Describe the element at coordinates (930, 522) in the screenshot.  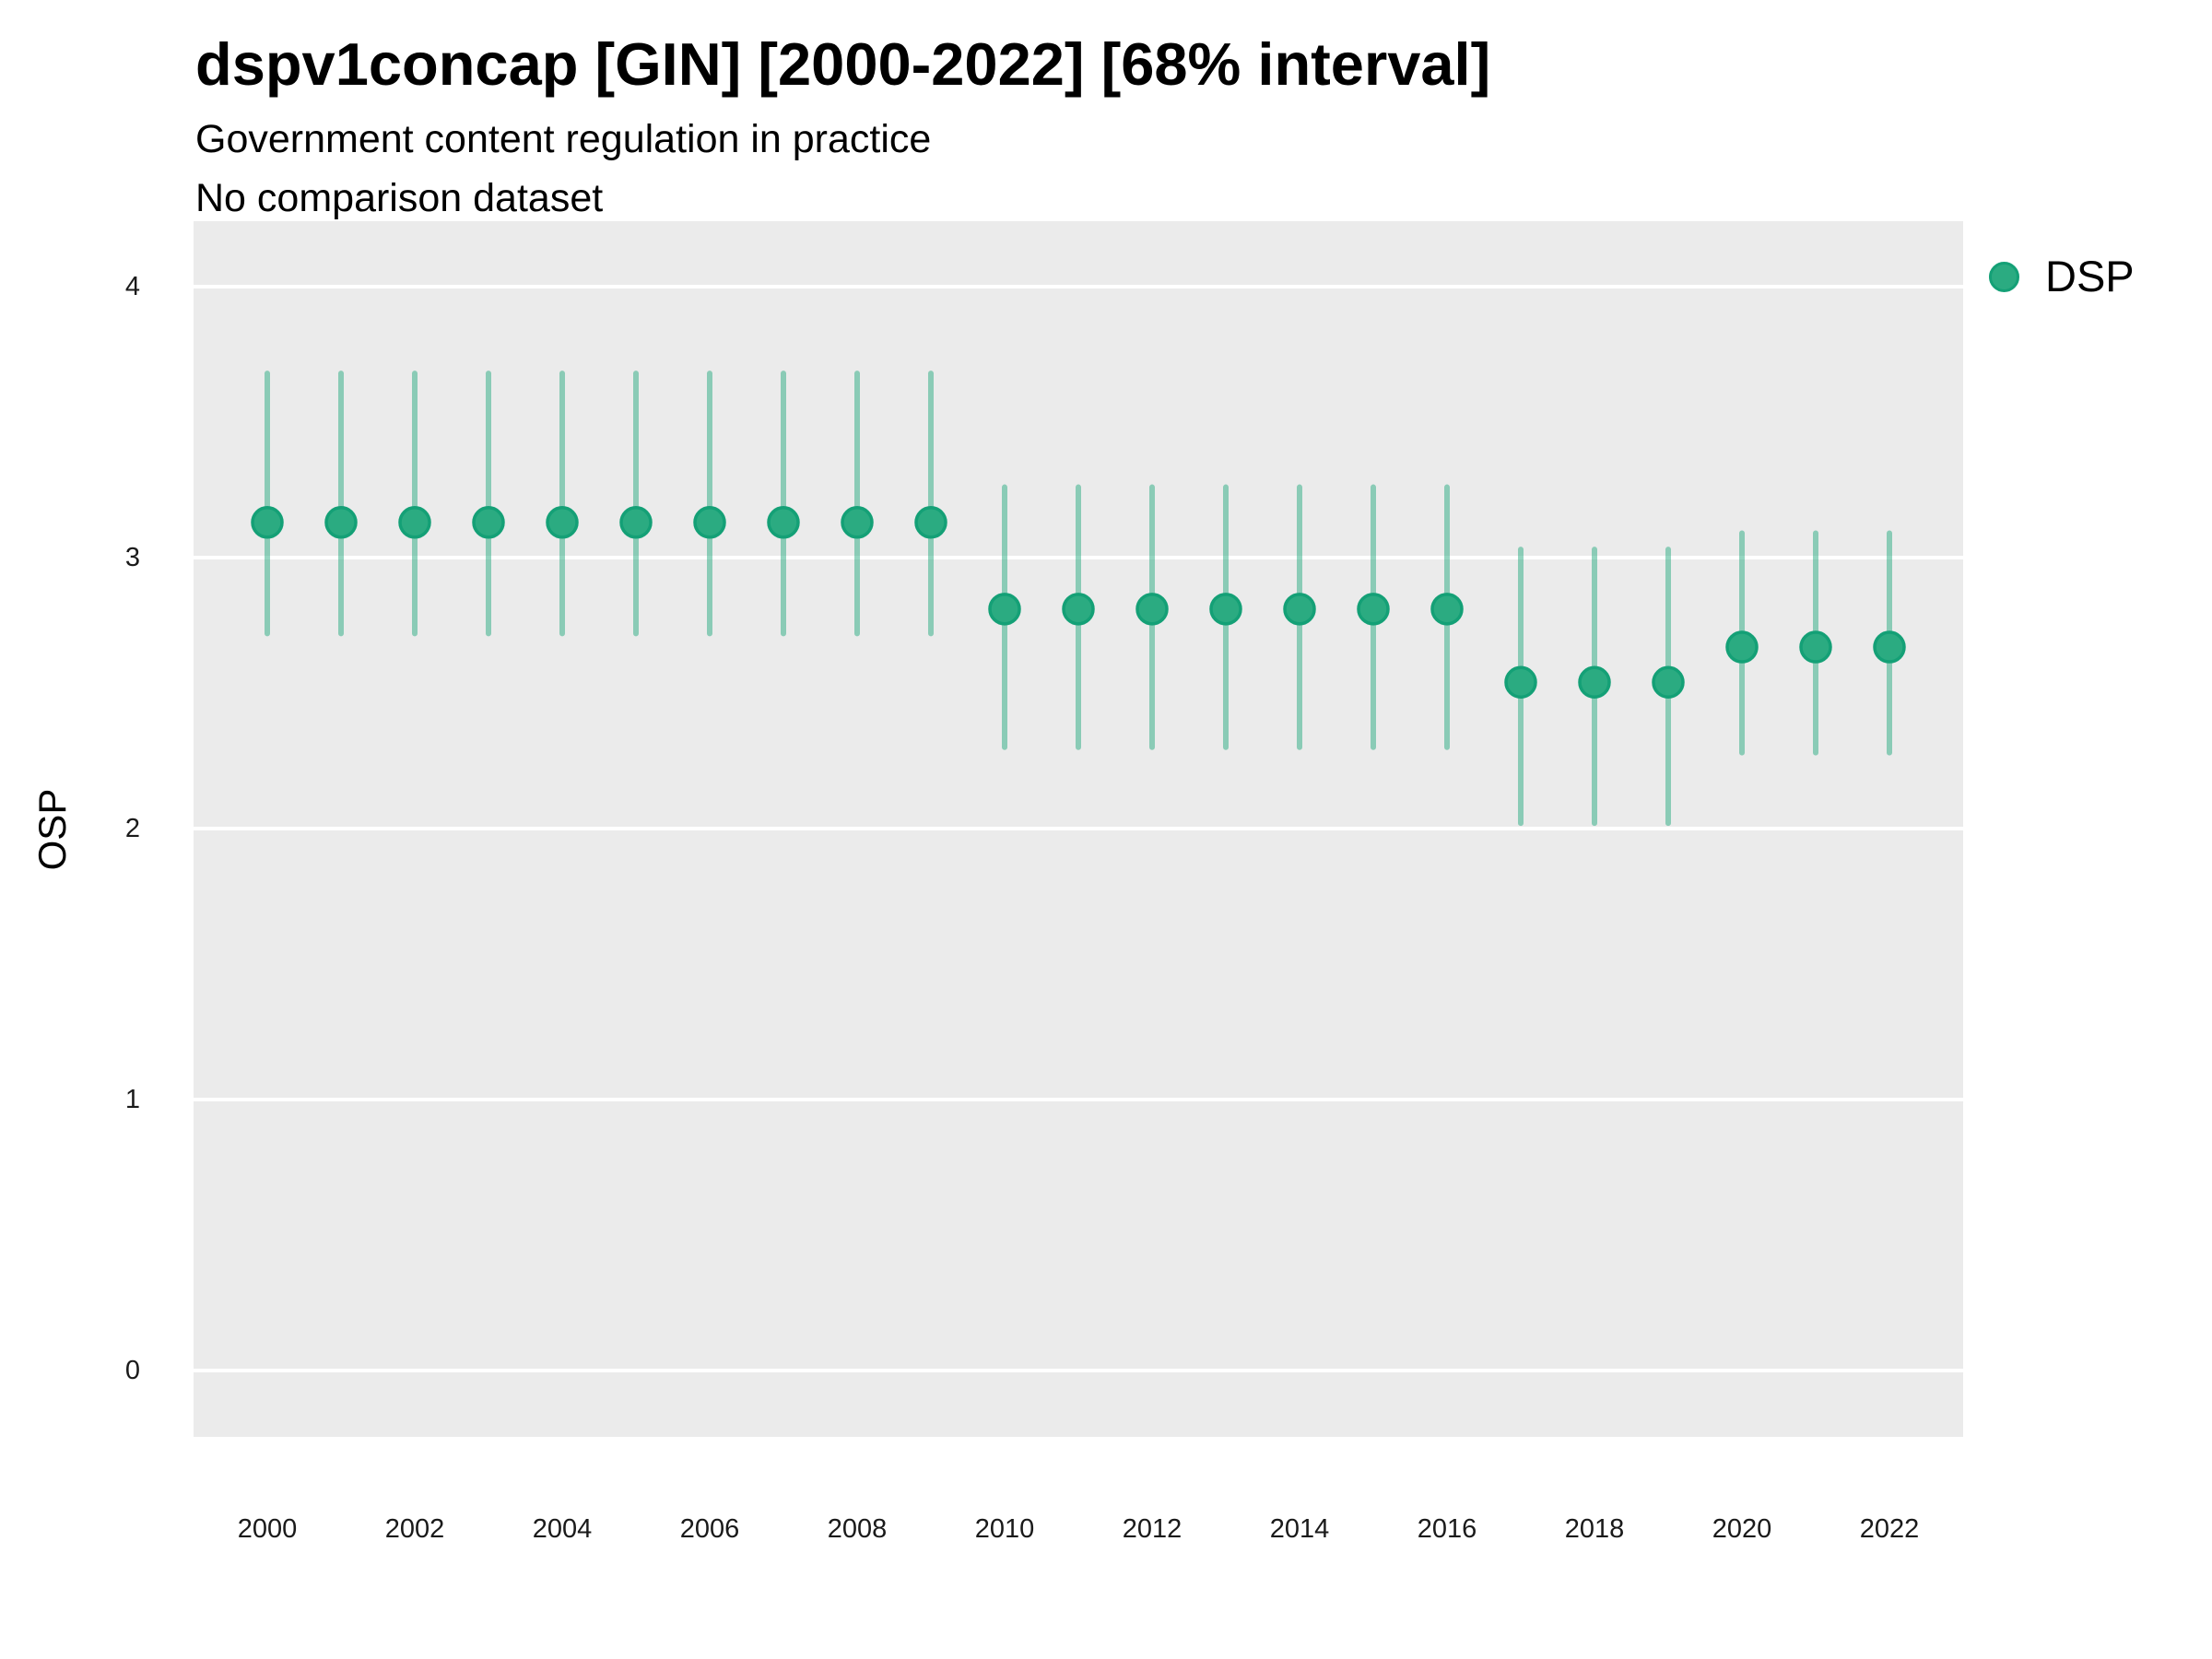
I see `data-point-2009` at that location.